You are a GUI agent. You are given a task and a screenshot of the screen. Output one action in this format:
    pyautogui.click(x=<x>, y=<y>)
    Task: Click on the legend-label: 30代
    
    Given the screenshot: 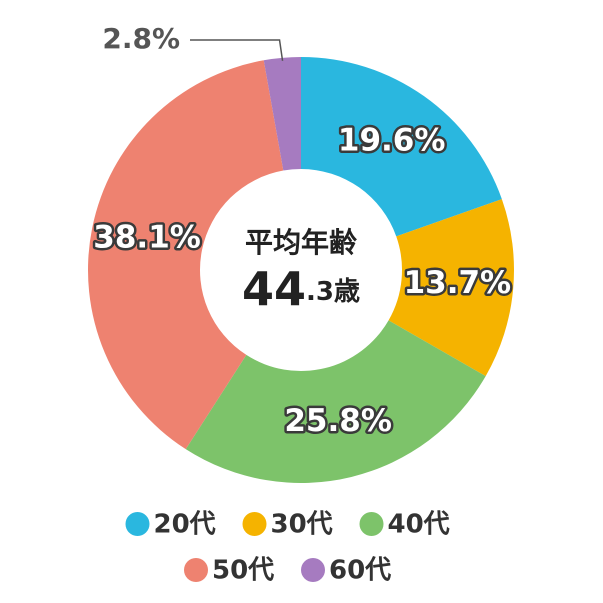 What is the action you would take?
    pyautogui.click(x=302, y=525)
    